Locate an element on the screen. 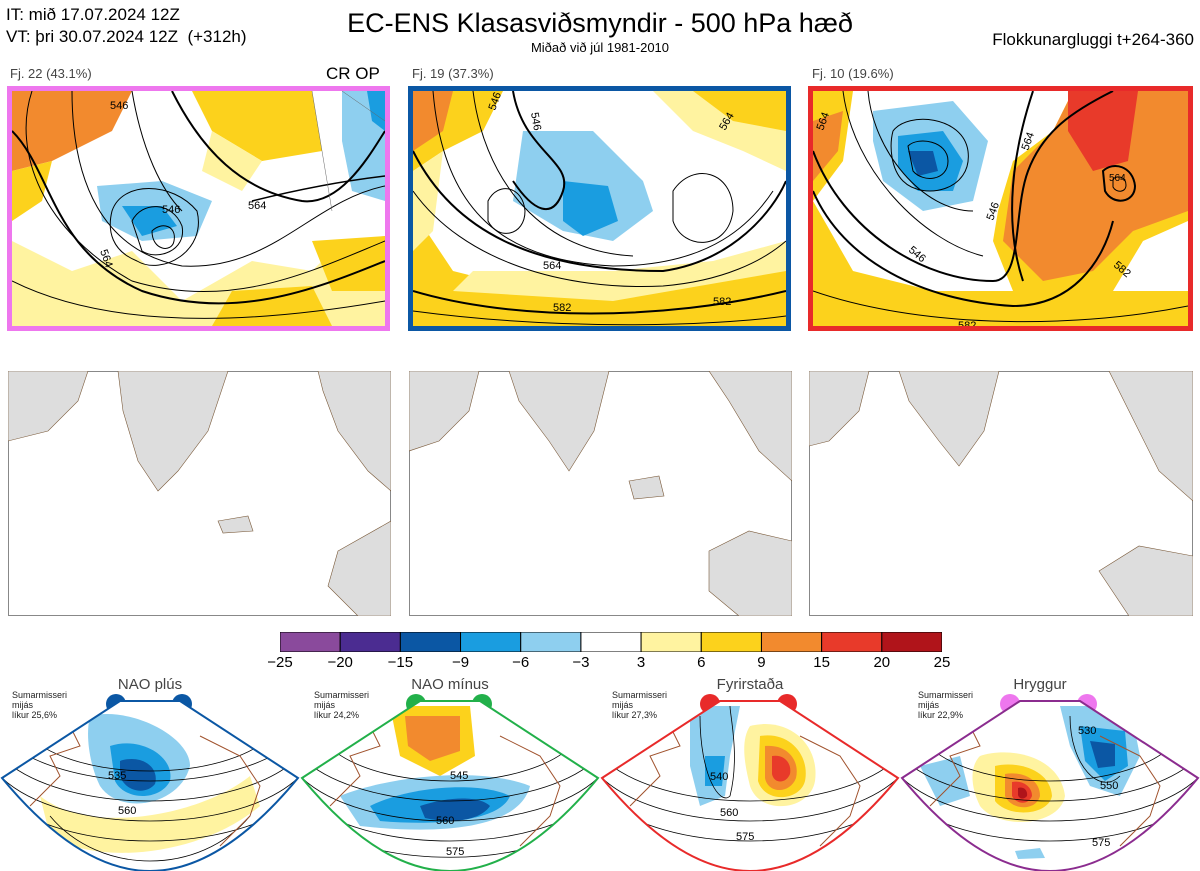 This screenshot has width=1200, height=871. cluster-1-label: Fj. 22 (43.1%) is located at coordinates (51, 73).